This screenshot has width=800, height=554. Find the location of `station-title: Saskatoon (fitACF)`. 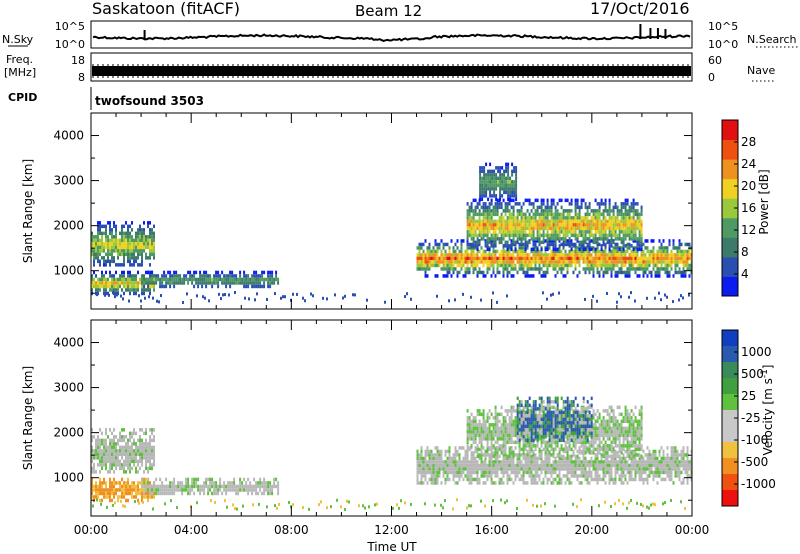

station-title: Saskatoon (fitACF) is located at coordinates (166, 9).